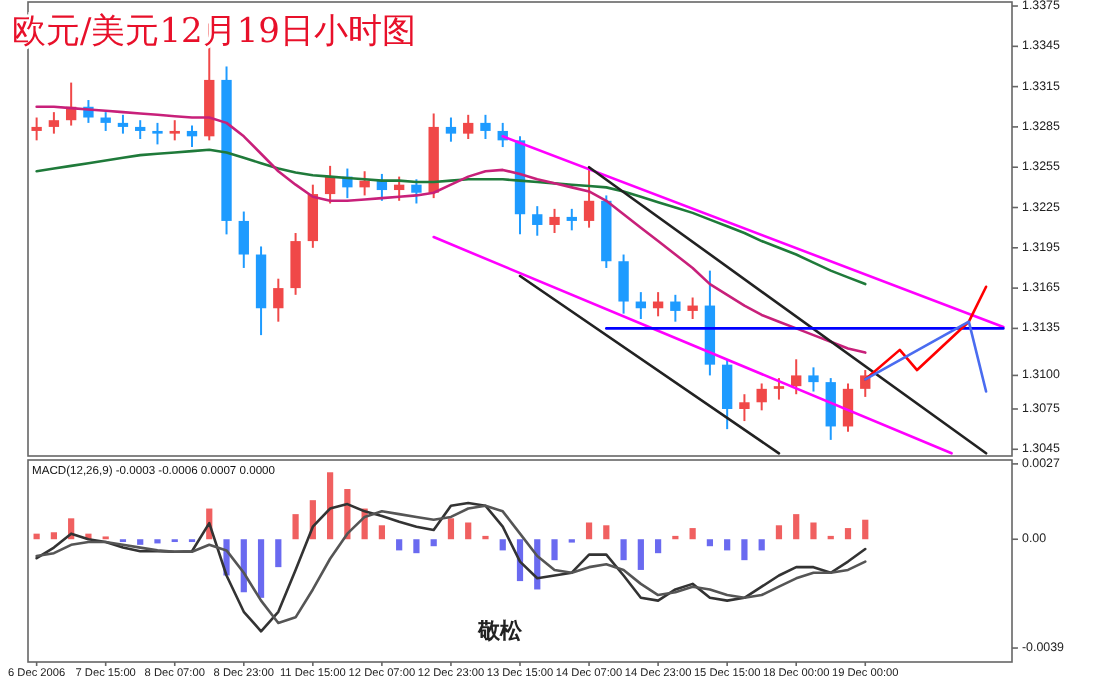 The image size is (1100, 680). I want to click on annotation: 敬松, so click(500, 631).